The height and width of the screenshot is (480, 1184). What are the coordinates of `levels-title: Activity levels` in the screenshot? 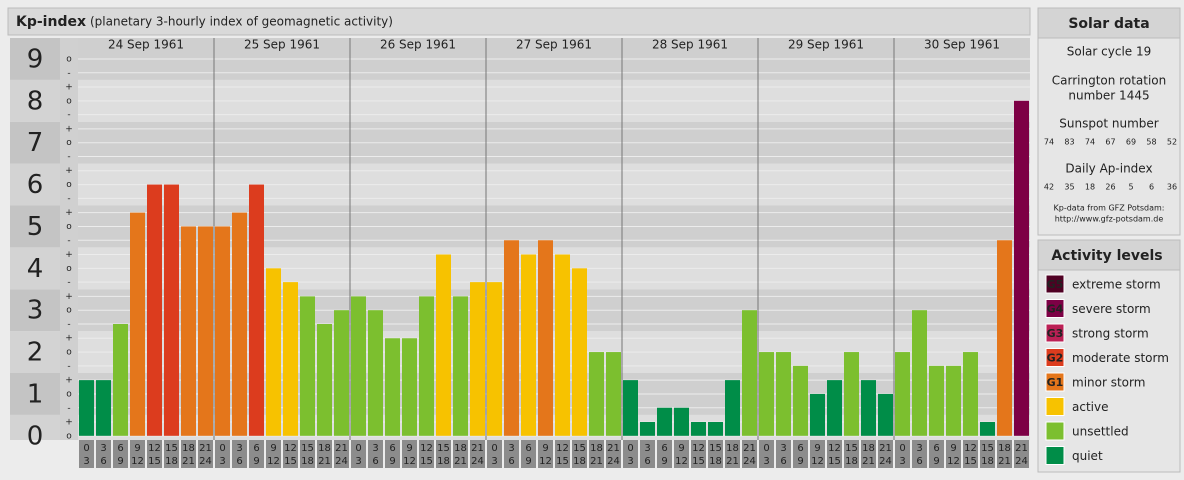 It's located at (1106, 256).